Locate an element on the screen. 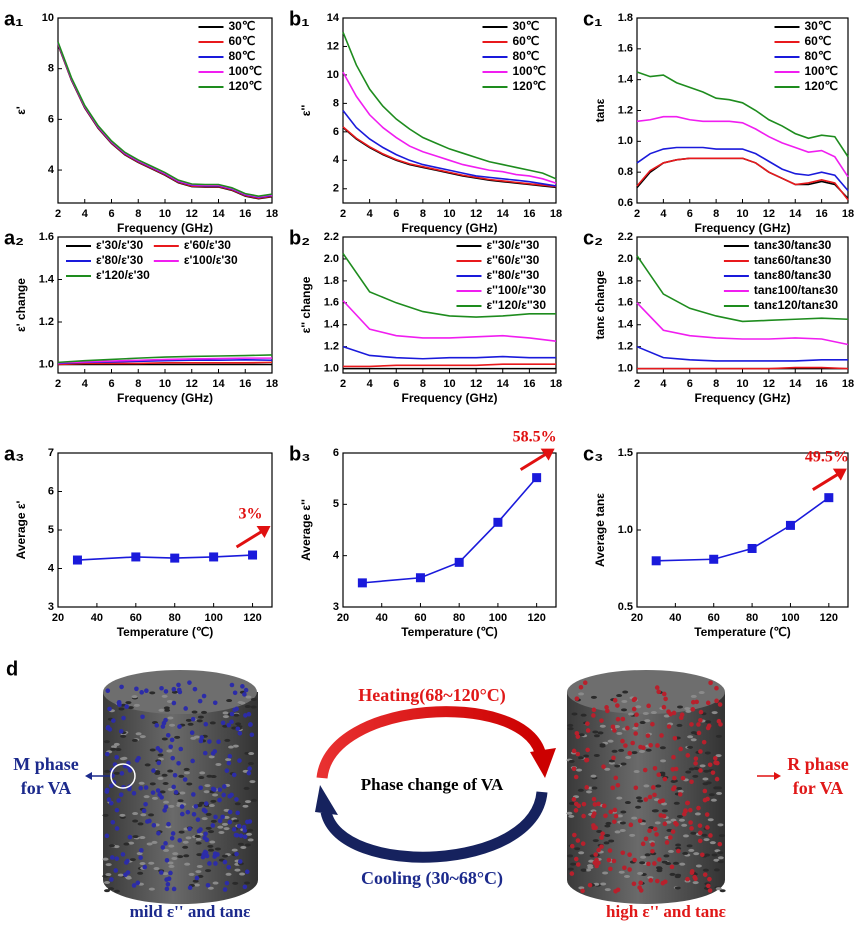  y-tick-label: 5 is located at coordinates (51, 530).